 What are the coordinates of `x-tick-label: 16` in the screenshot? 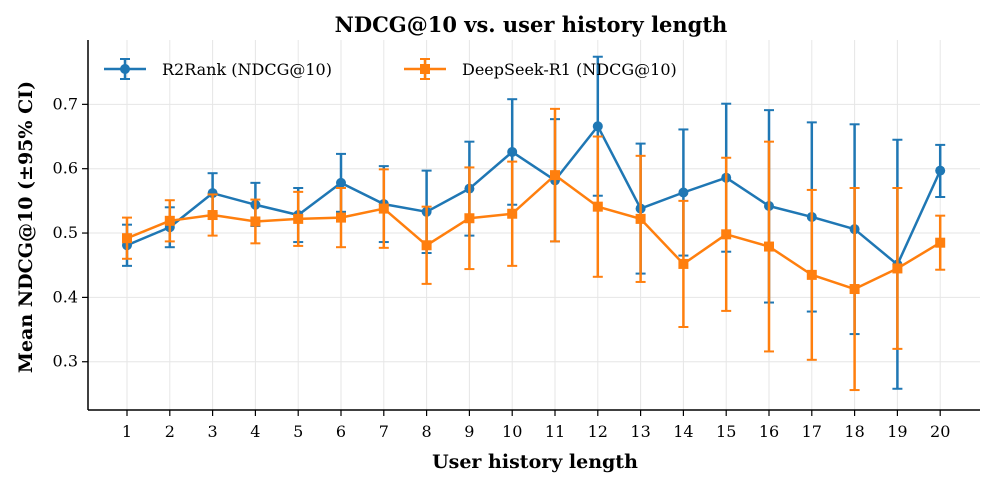 It's located at (769, 431).